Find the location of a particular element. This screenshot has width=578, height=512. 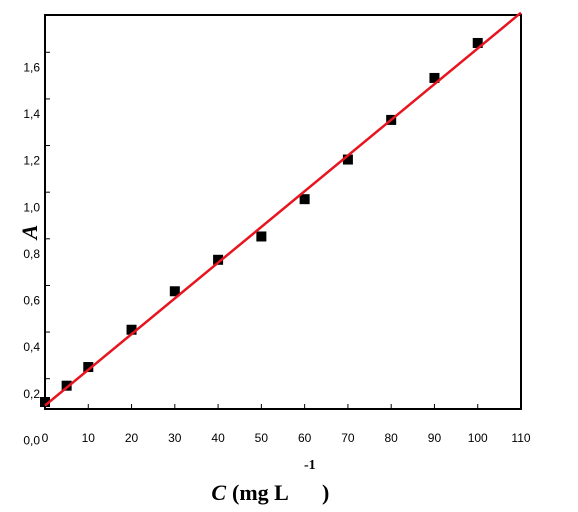

y-tick-label: 0,0 is located at coordinates (31, 440).